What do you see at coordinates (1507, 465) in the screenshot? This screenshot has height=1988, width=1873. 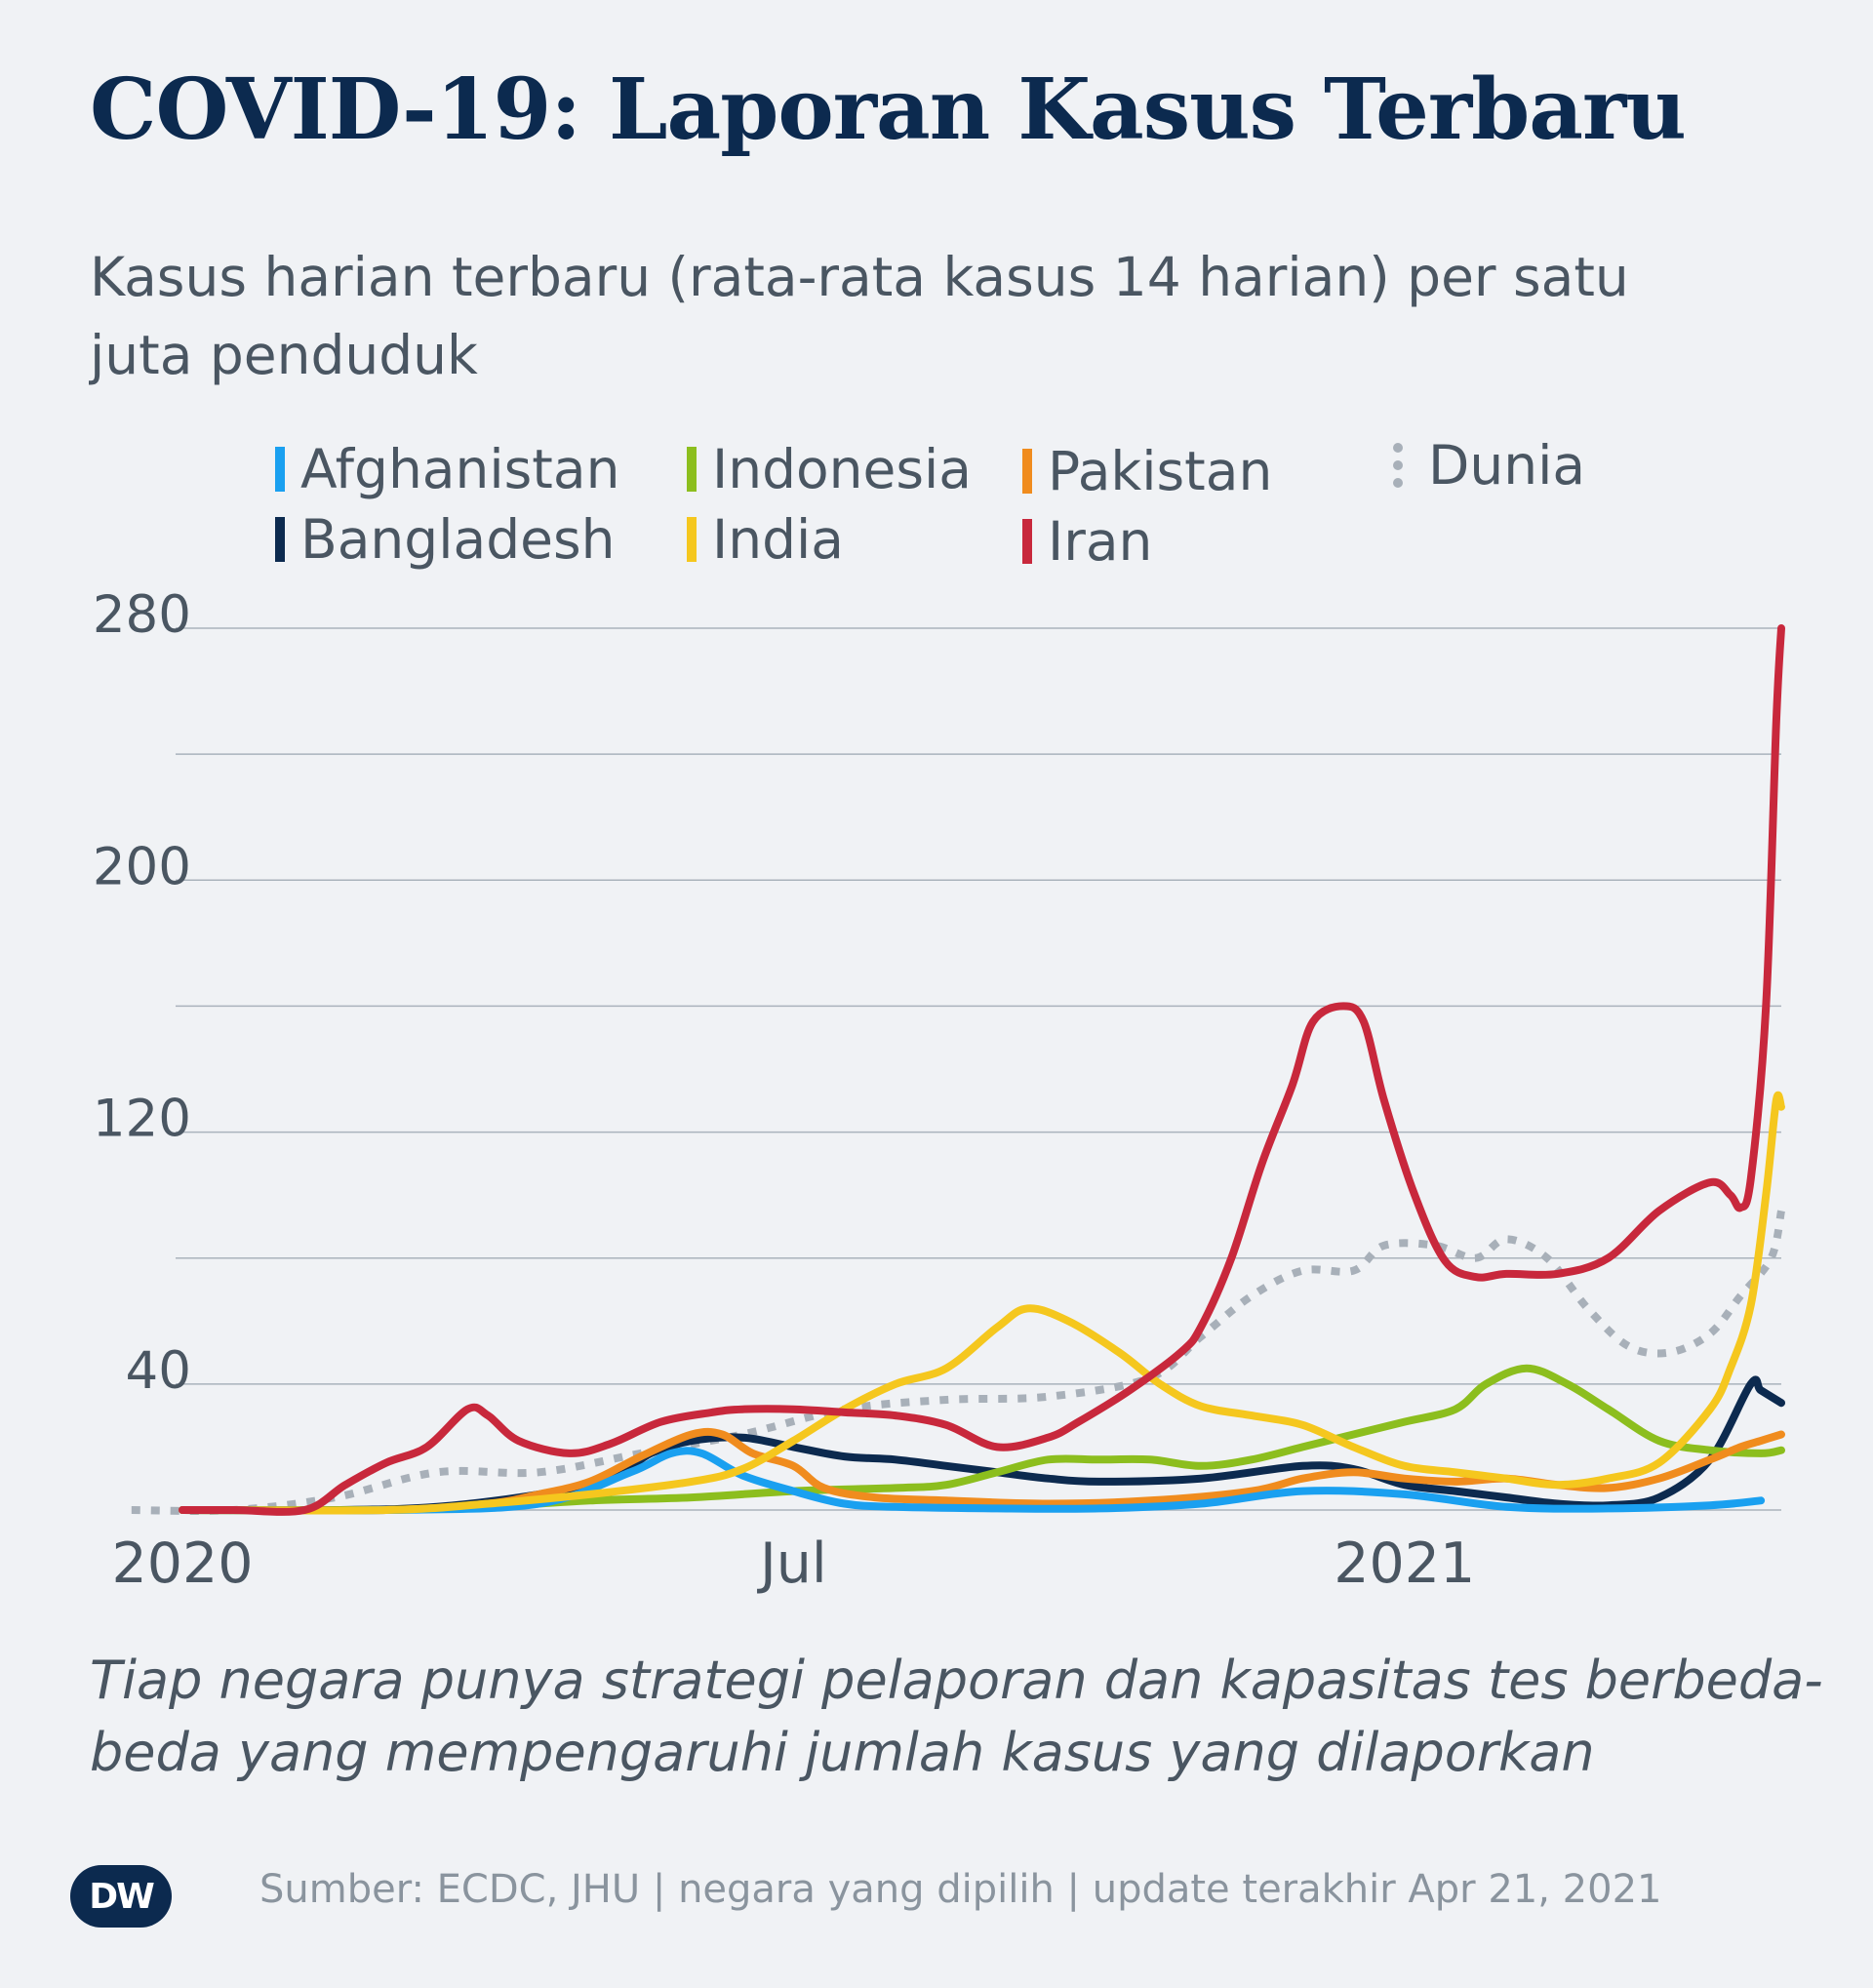 I see `legend-label-dunia: Dunia` at bounding box center [1507, 465].